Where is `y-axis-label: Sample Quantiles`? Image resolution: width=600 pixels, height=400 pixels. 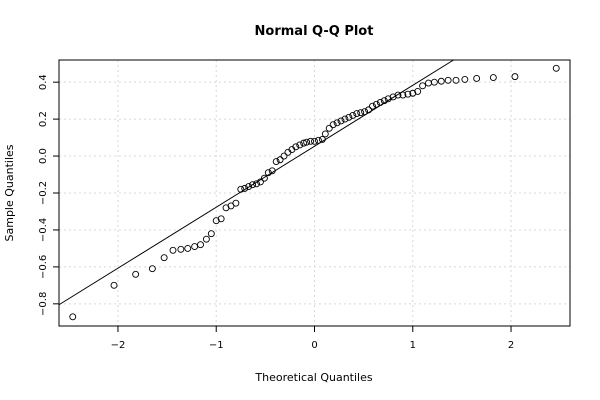 y-axis-label: Sample Quantiles is located at coordinates (9, 192).